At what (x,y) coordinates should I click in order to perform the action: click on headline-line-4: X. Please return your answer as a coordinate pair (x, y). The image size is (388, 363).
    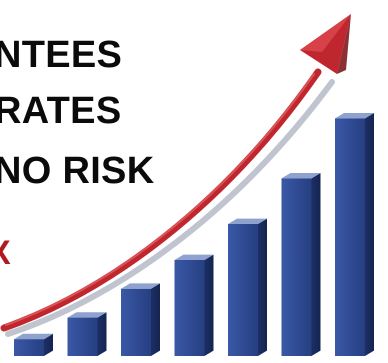
    Looking at the image, I should click on (5, 253).